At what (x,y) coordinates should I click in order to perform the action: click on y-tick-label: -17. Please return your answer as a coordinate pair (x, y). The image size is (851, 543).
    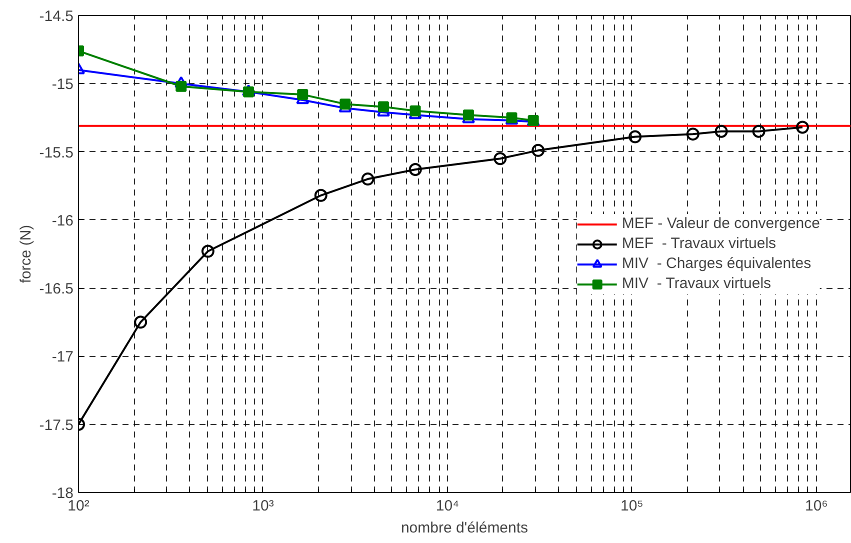
    Looking at the image, I should click on (63, 357).